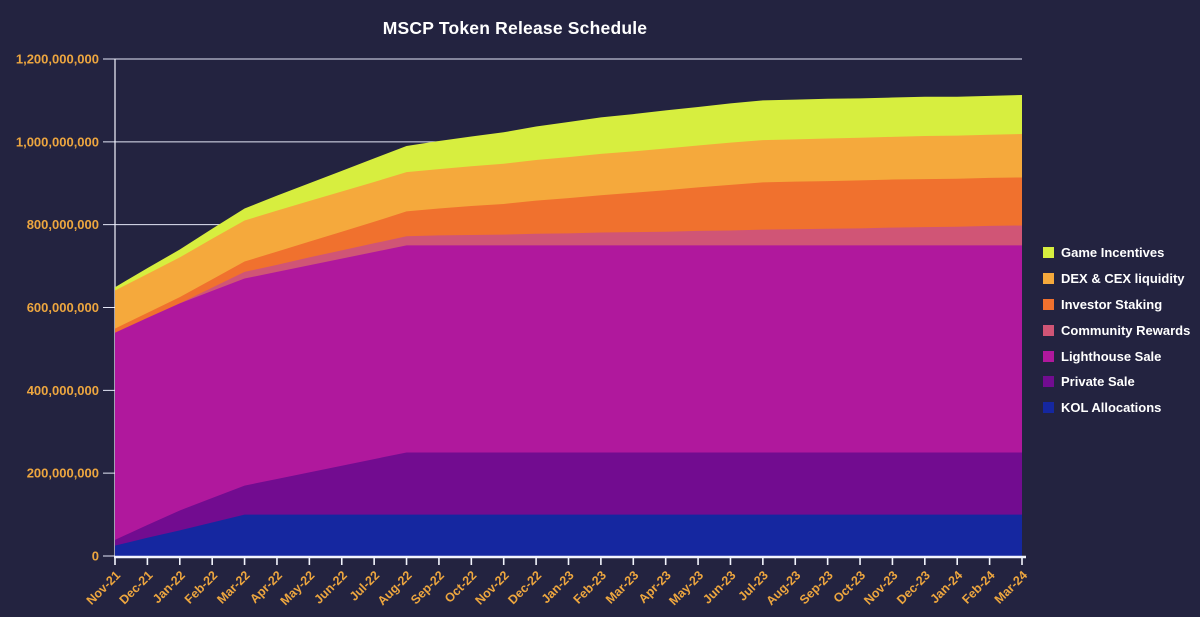 This screenshot has height=617, width=1200. What do you see at coordinates (1111, 408) in the screenshot?
I see `legend-label: KOL Allocations` at bounding box center [1111, 408].